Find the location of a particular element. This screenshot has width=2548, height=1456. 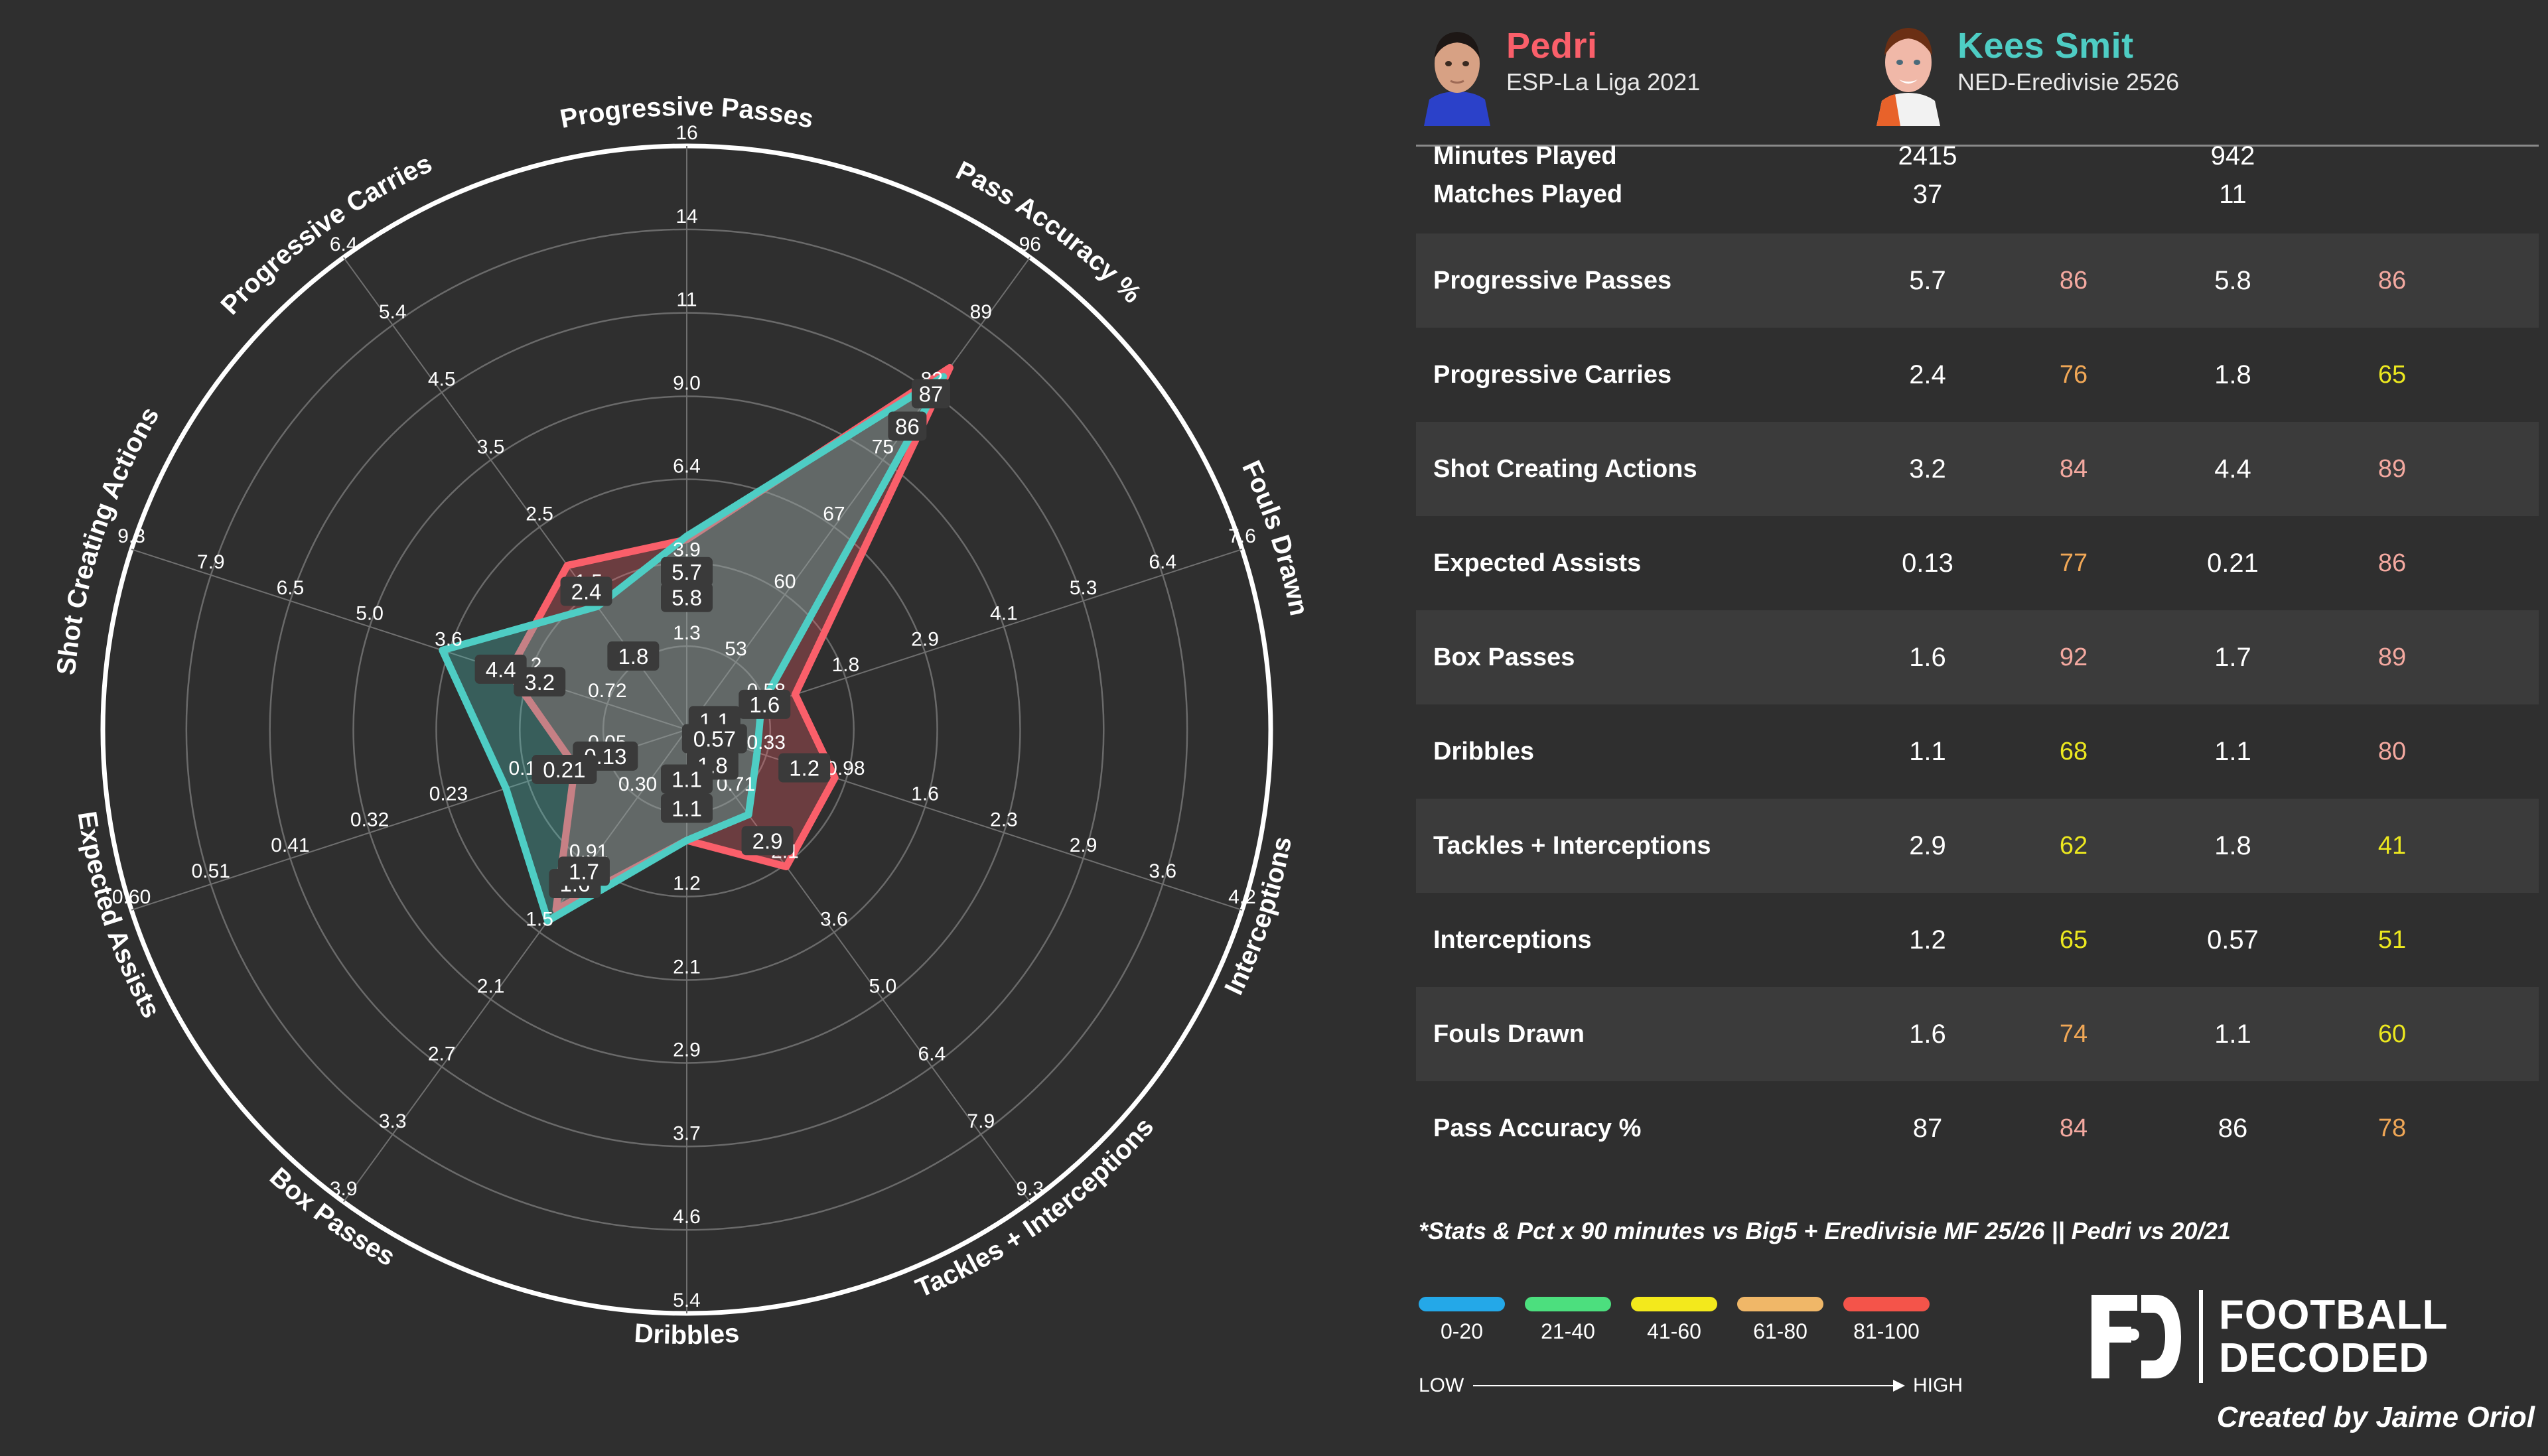

table-spacer is located at coordinates (1977, 223).